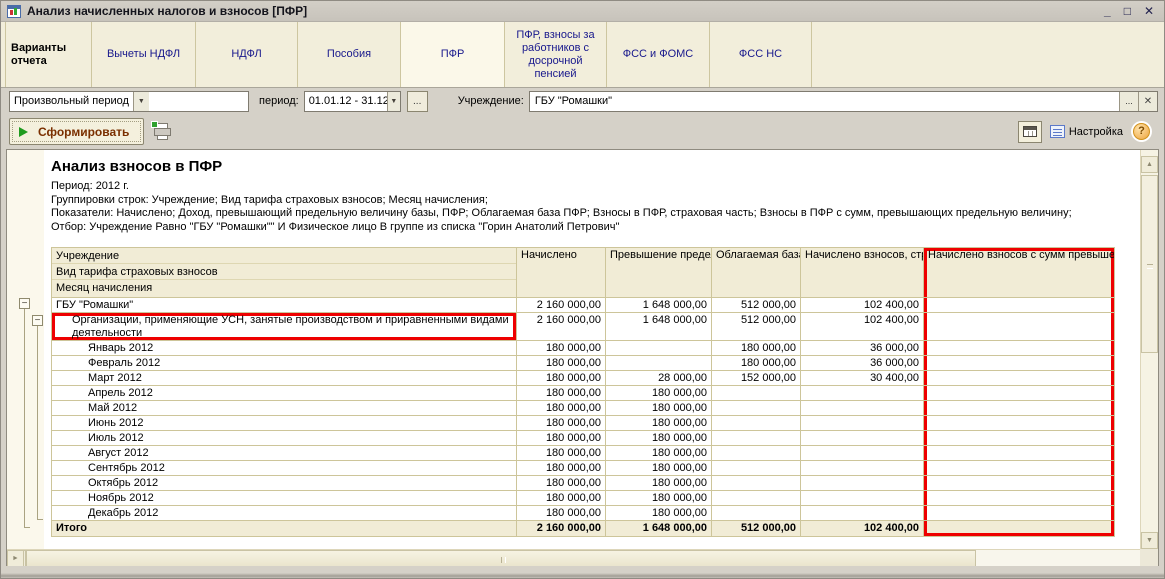  Describe the element at coordinates (137, 166) in the screenshot. I see `report-title: Анализ взносов в ПФР` at that location.